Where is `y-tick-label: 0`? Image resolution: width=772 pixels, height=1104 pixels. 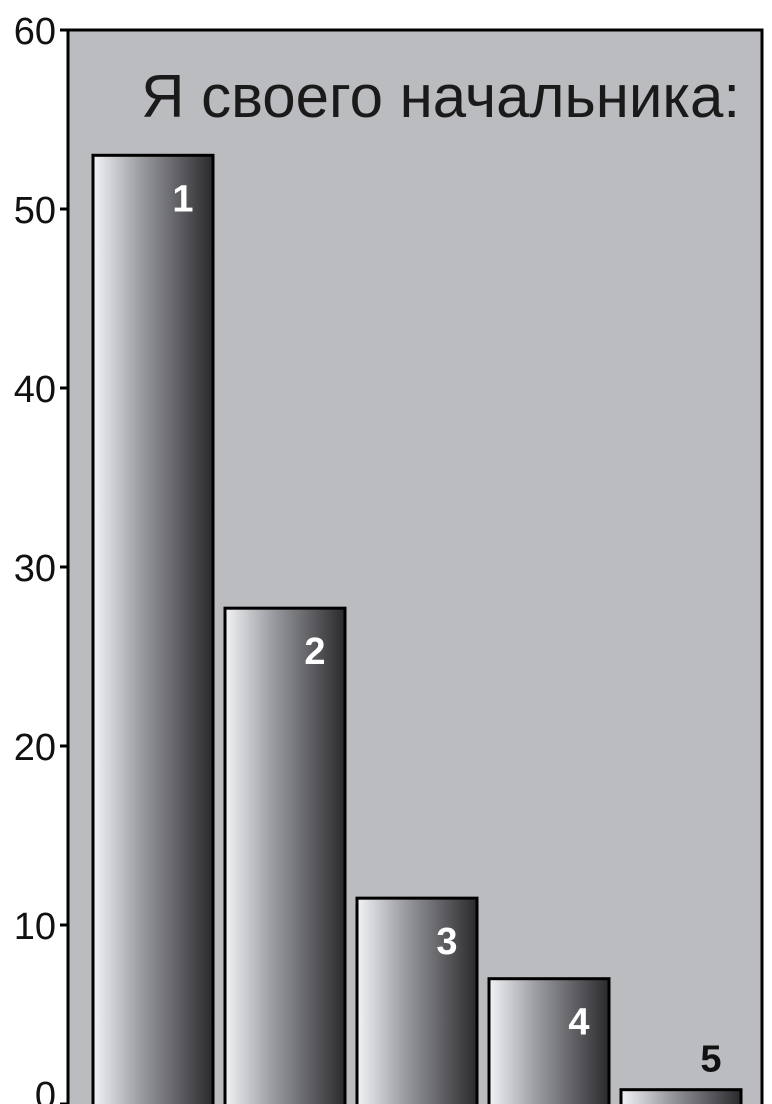 y-tick-label: 0 is located at coordinates (45, 1089).